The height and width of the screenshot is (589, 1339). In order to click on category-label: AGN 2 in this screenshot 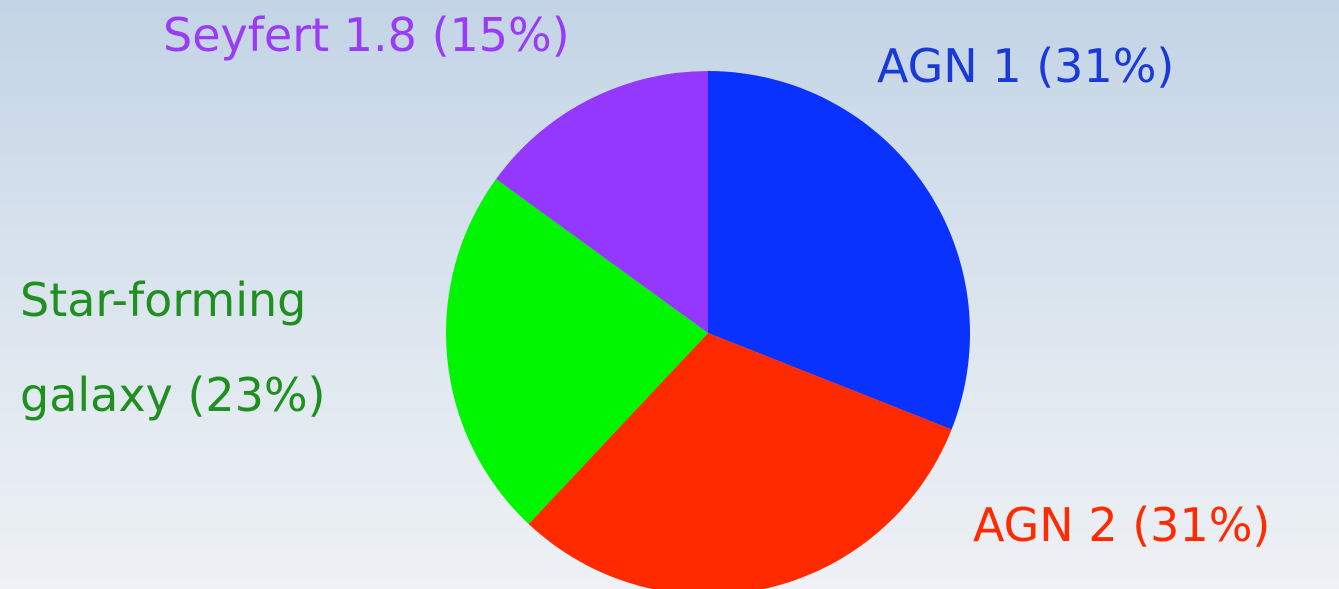, I will do `click(1045, 525)`.